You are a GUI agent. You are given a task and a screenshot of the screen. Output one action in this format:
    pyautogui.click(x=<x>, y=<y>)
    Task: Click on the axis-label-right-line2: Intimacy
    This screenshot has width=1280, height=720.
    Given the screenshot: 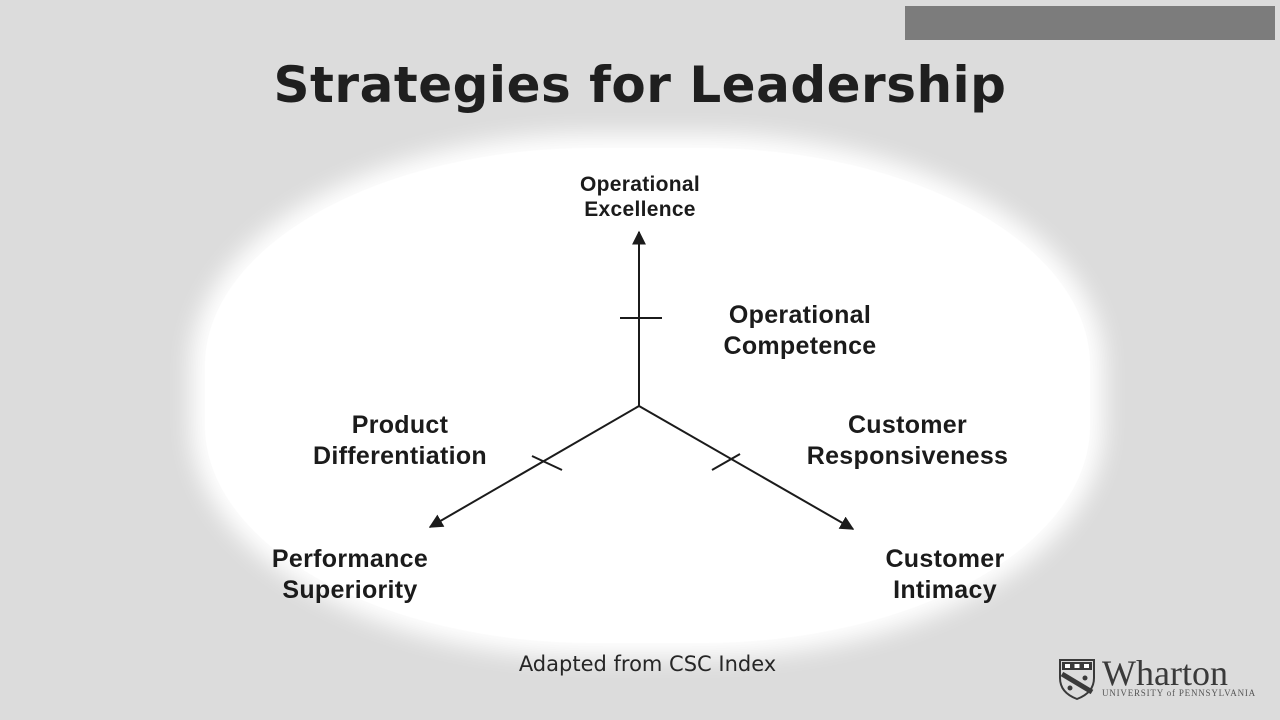 What is the action you would take?
    pyautogui.click(x=945, y=590)
    